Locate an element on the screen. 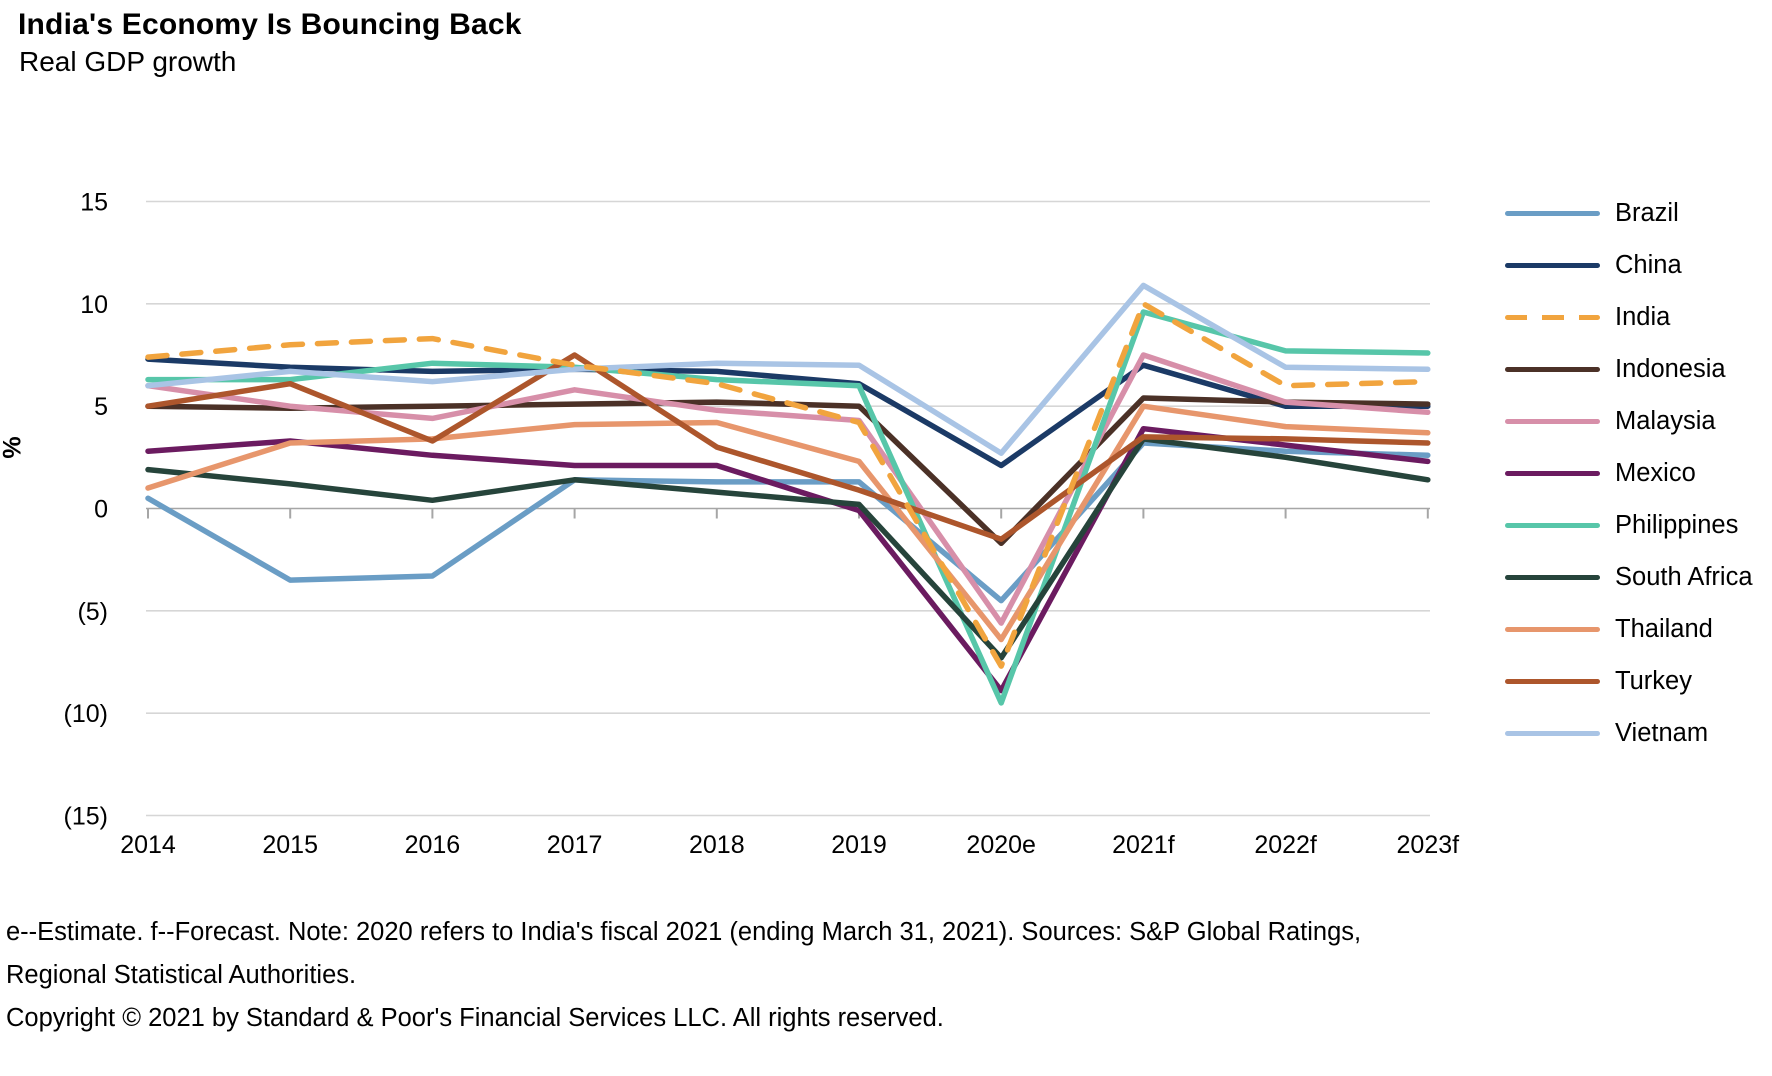 This screenshot has width=1772, height=1076. x-tick-label: 2016 is located at coordinates (433, 845).